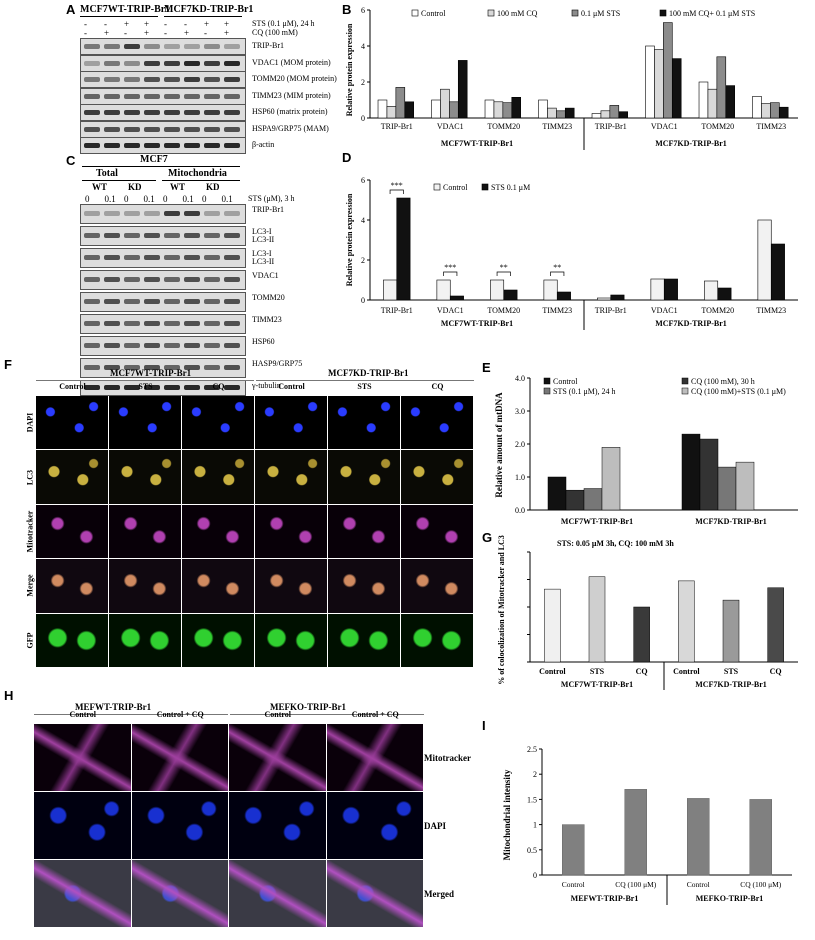 The image size is (815, 940). Describe the element at coordinates (107, 173) in the screenshot. I see `panel-c-group-total: Total` at that location.